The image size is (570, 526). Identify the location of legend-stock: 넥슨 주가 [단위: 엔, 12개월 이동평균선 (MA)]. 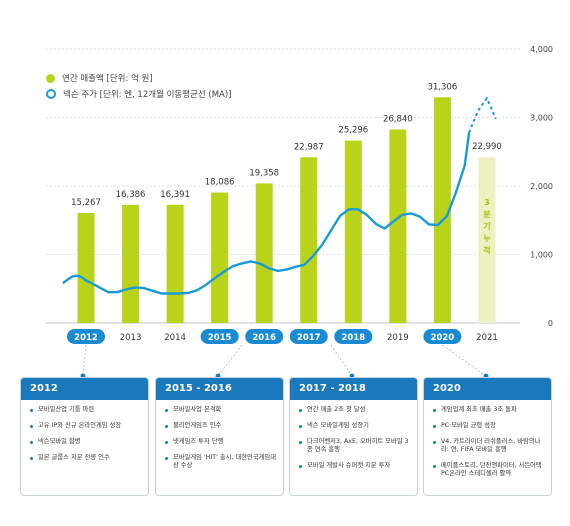
(139, 94).